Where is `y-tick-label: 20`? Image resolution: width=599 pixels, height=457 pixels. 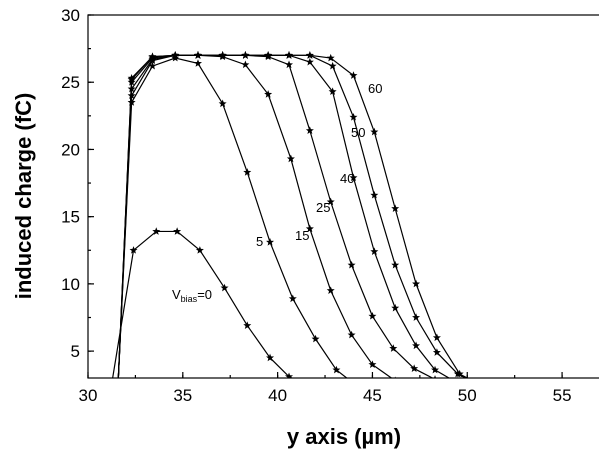
y-tick-label: 20 is located at coordinates (70, 149).